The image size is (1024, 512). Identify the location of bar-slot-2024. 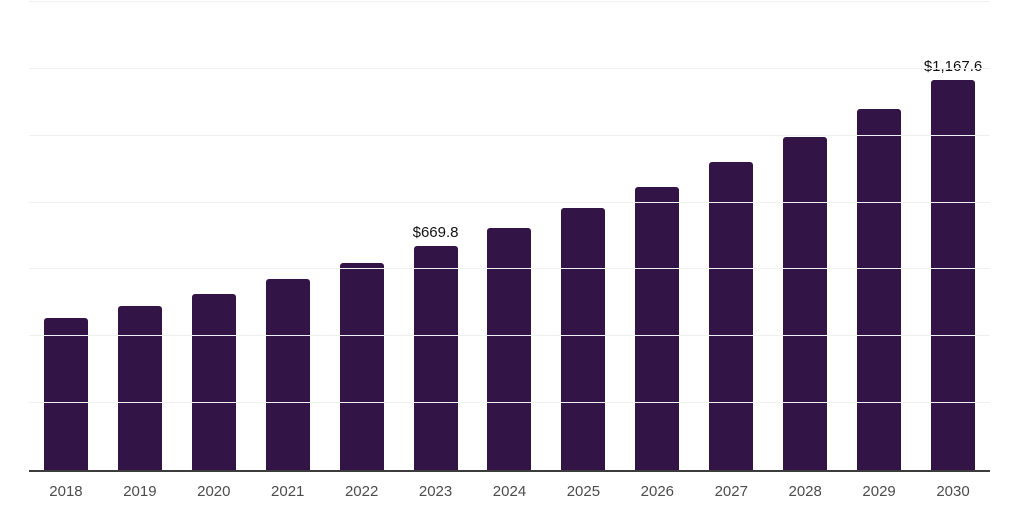
(510, 236).